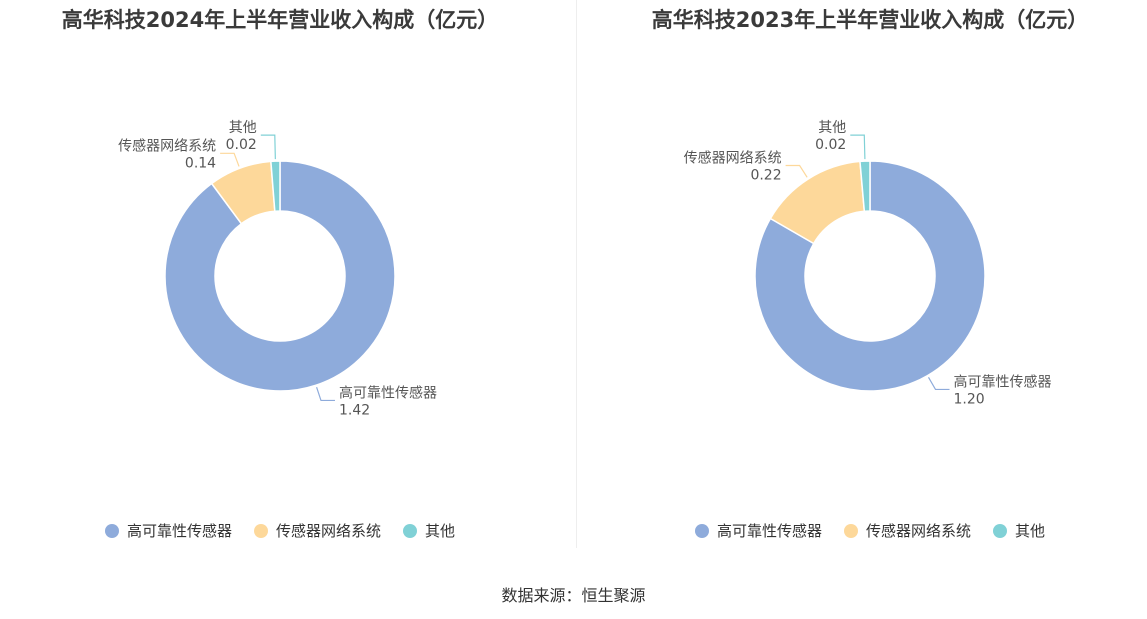 Image resolution: width=1147 pixels, height=619 pixels. Describe the element at coordinates (280, 20) in the screenshot. I see `chart-title: 高华科技2024年上半年营业收入构成（亿元）` at that location.